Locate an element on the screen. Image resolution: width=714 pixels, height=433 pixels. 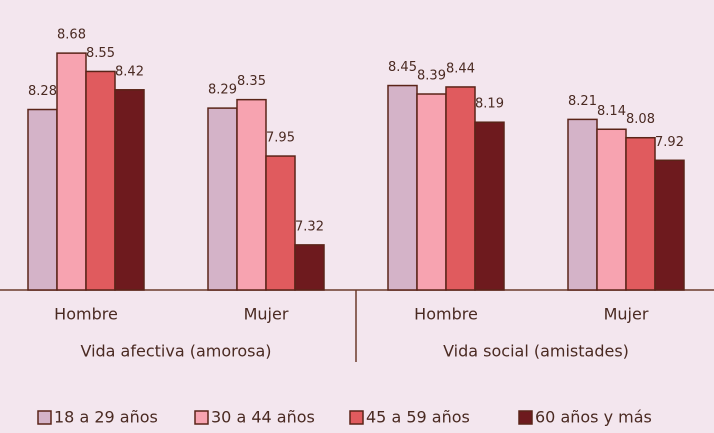
value-label: 7.32 is located at coordinates (309, 226).